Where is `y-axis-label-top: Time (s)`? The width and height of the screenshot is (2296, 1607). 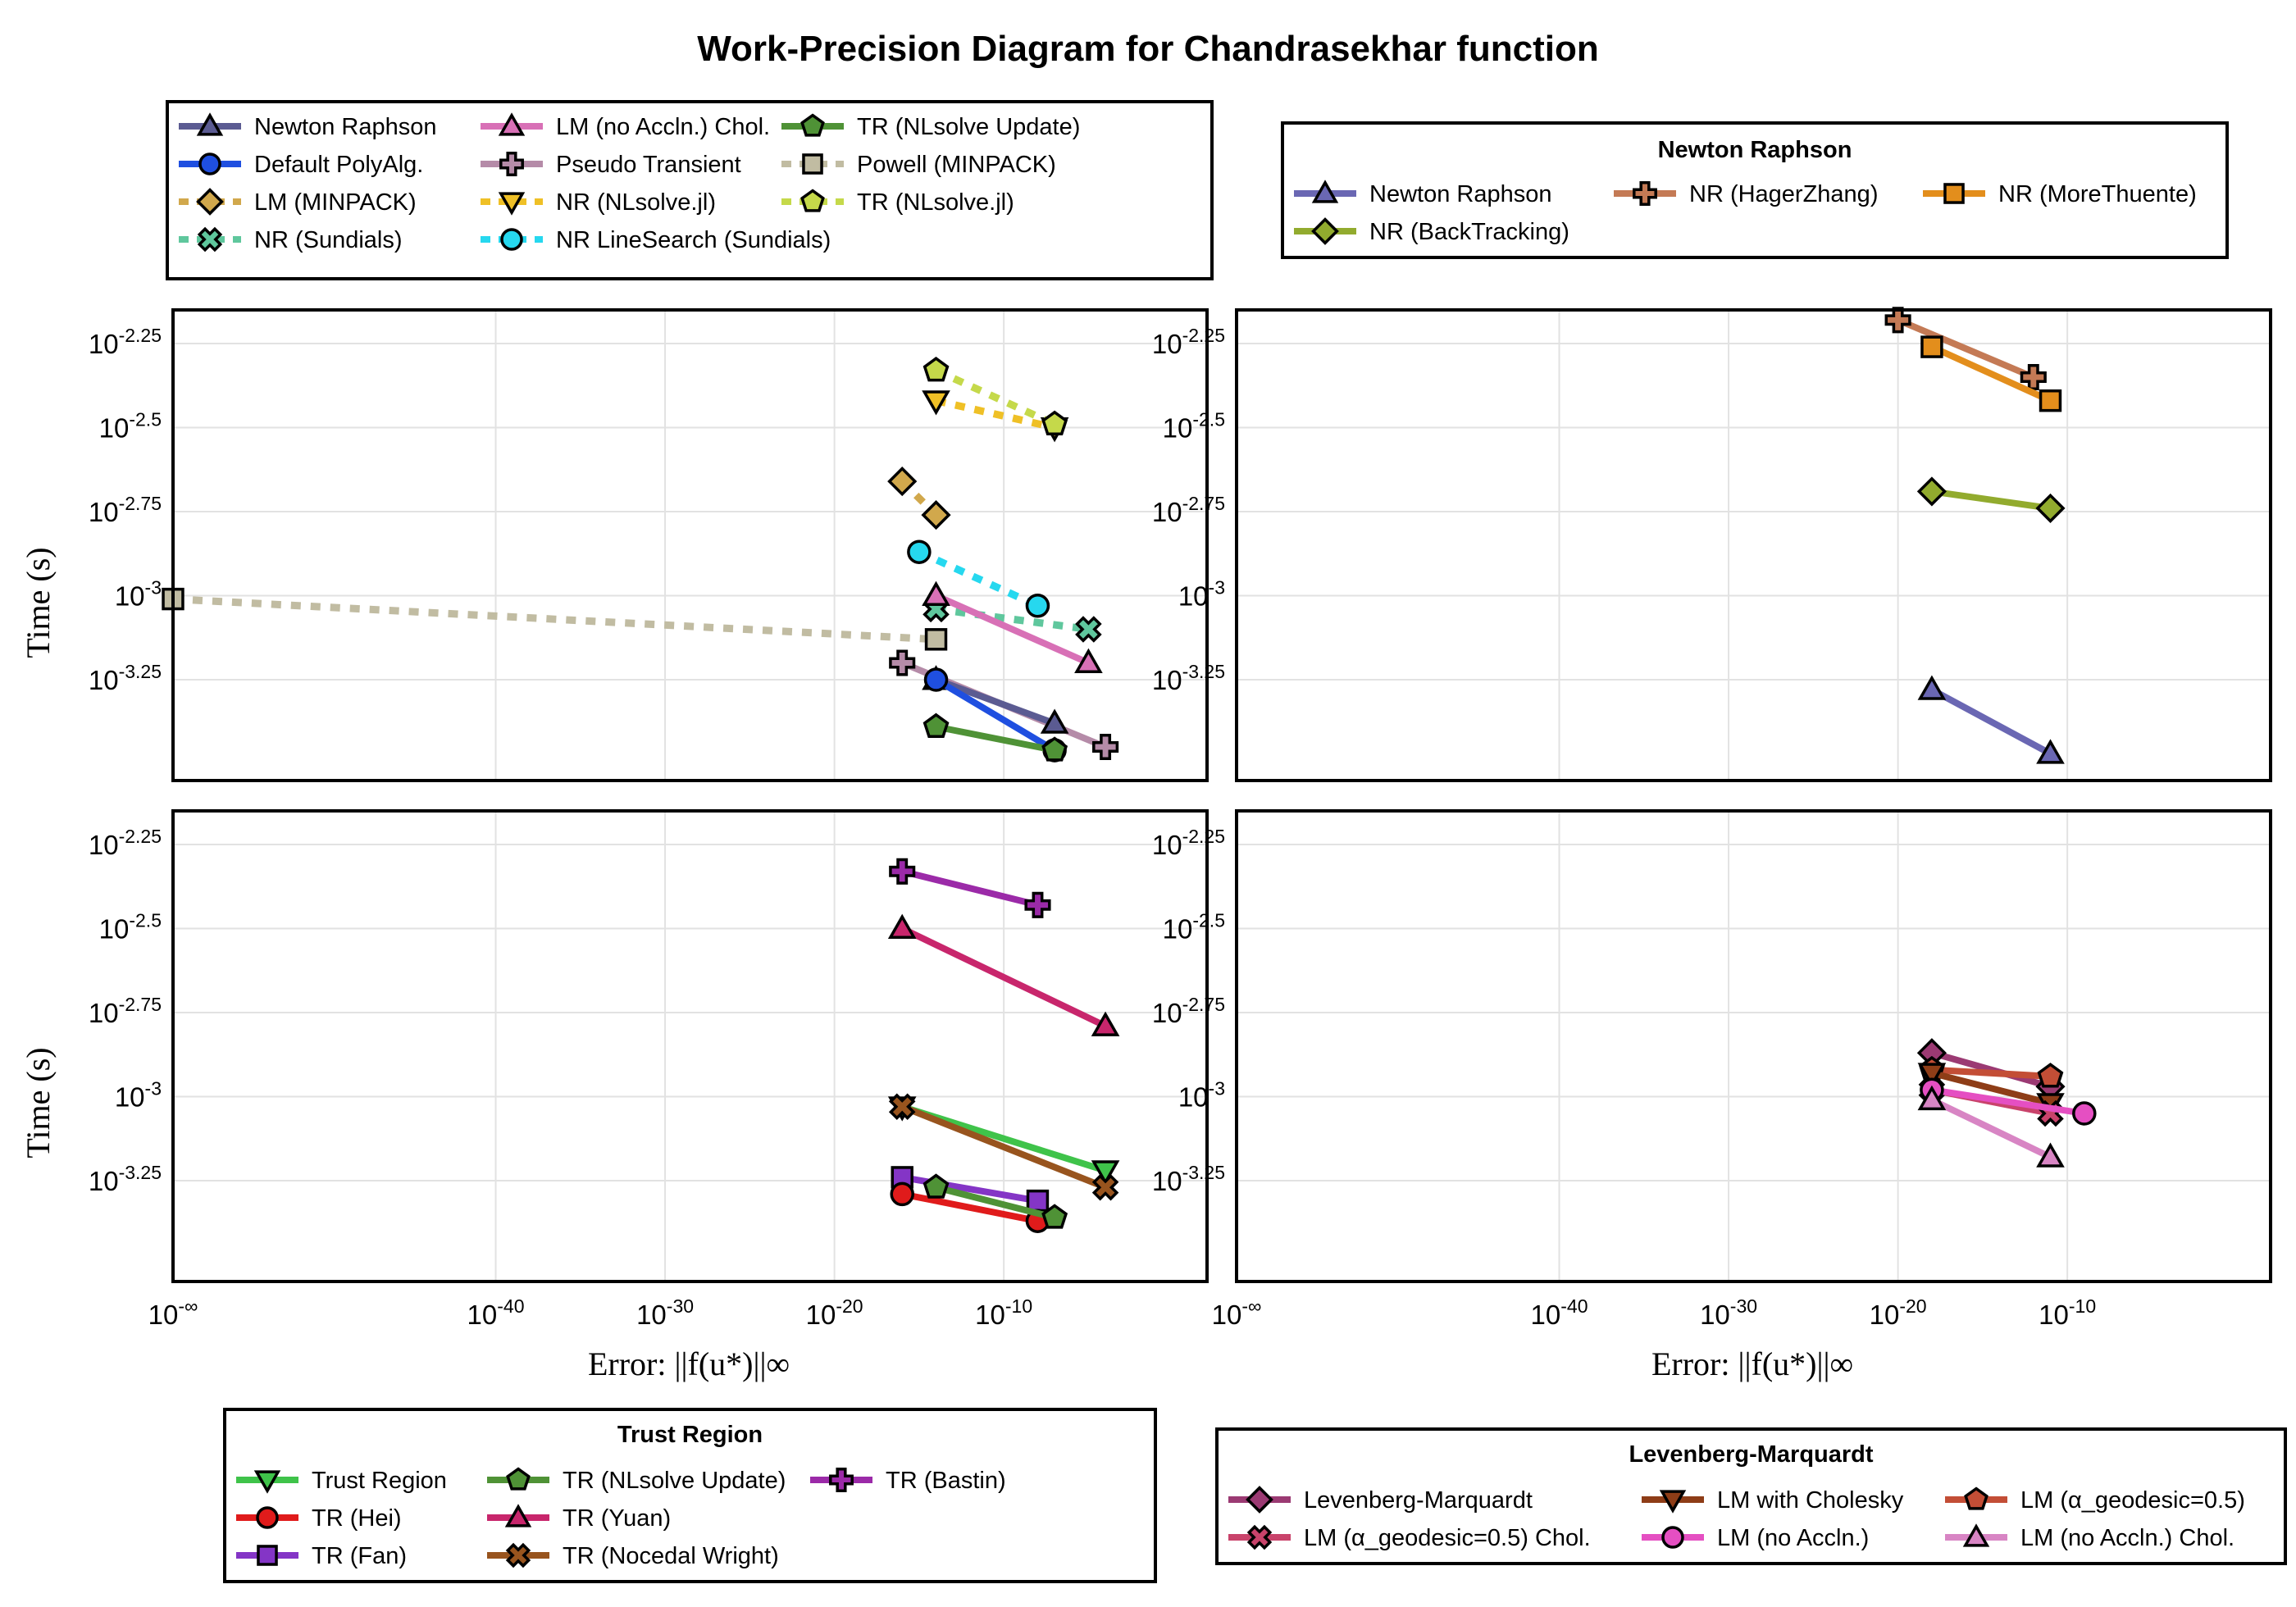
y-axis-label-top: Time (s) is located at coordinates (38, 602).